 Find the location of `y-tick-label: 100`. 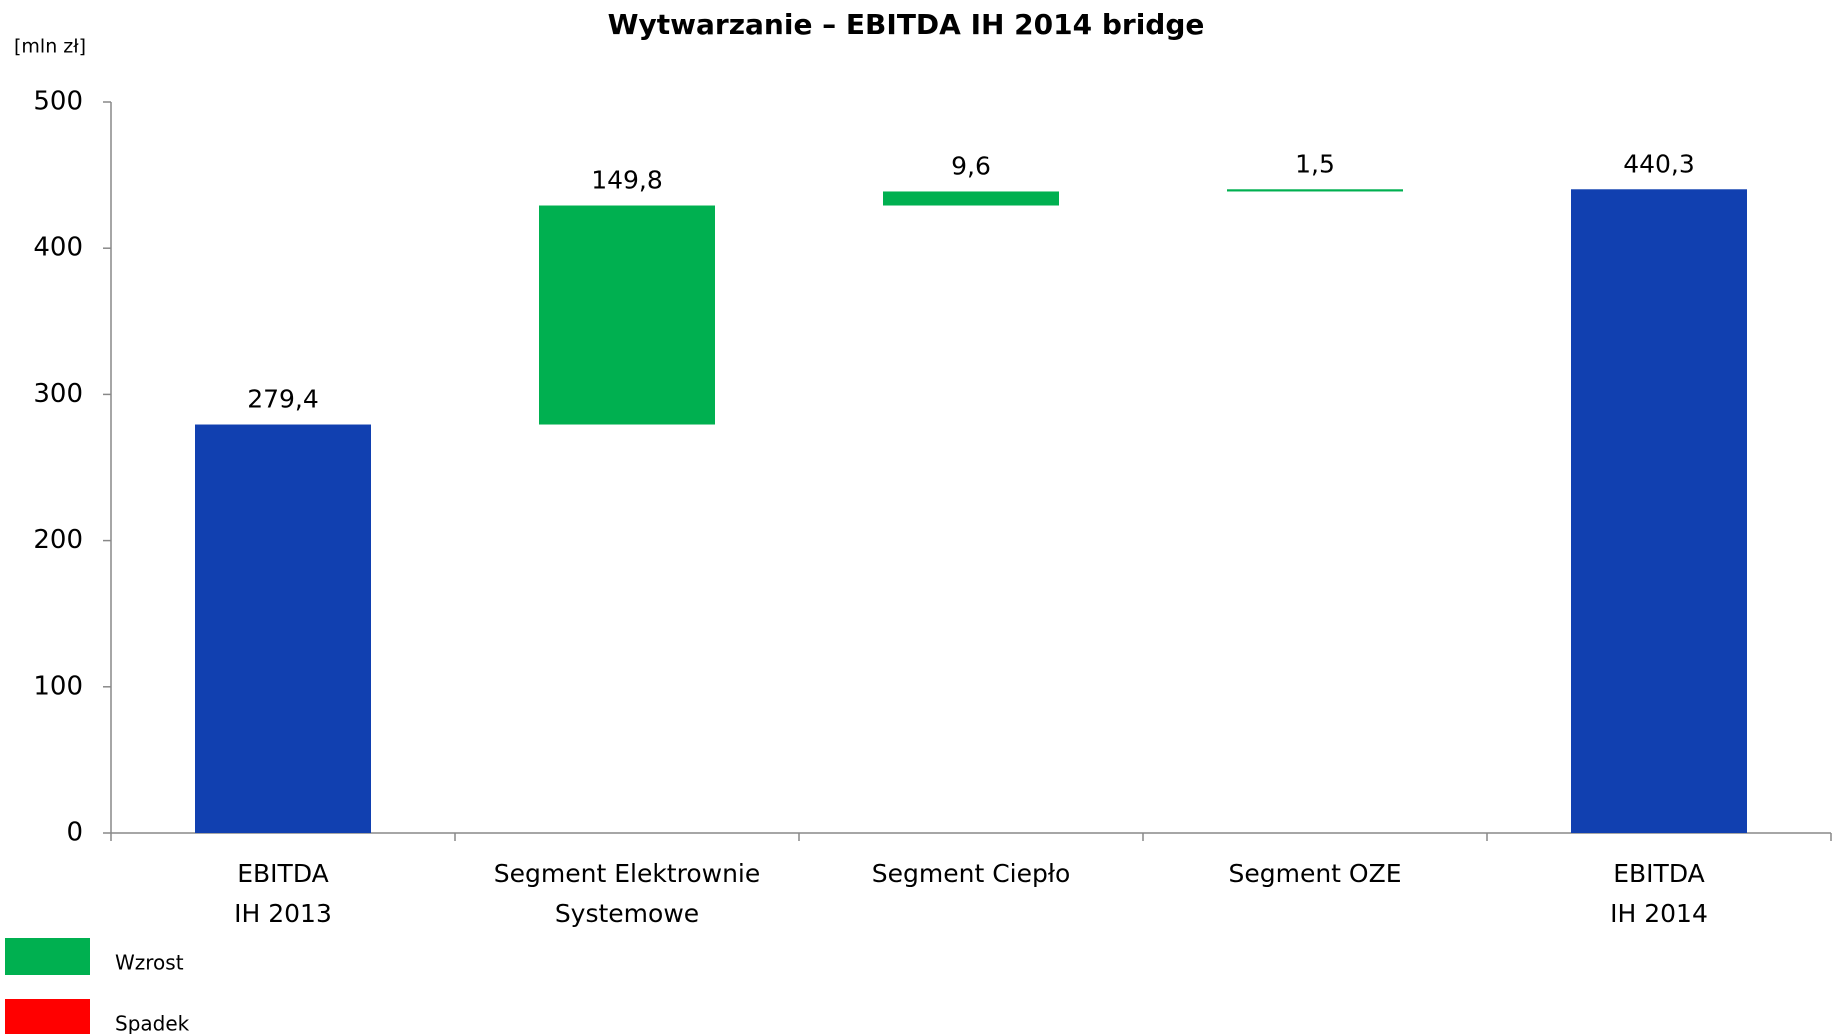

y-tick-label: 100 is located at coordinates (58, 686).